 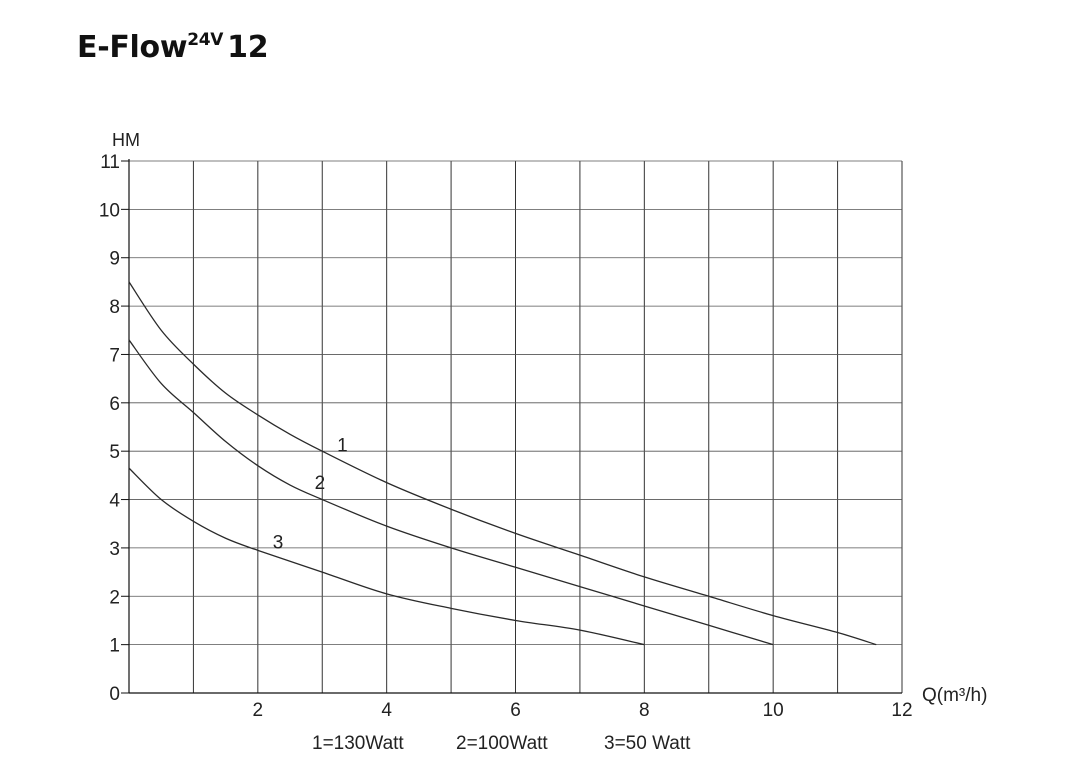 I want to click on curve-label-1: 1, so click(x=342, y=445).